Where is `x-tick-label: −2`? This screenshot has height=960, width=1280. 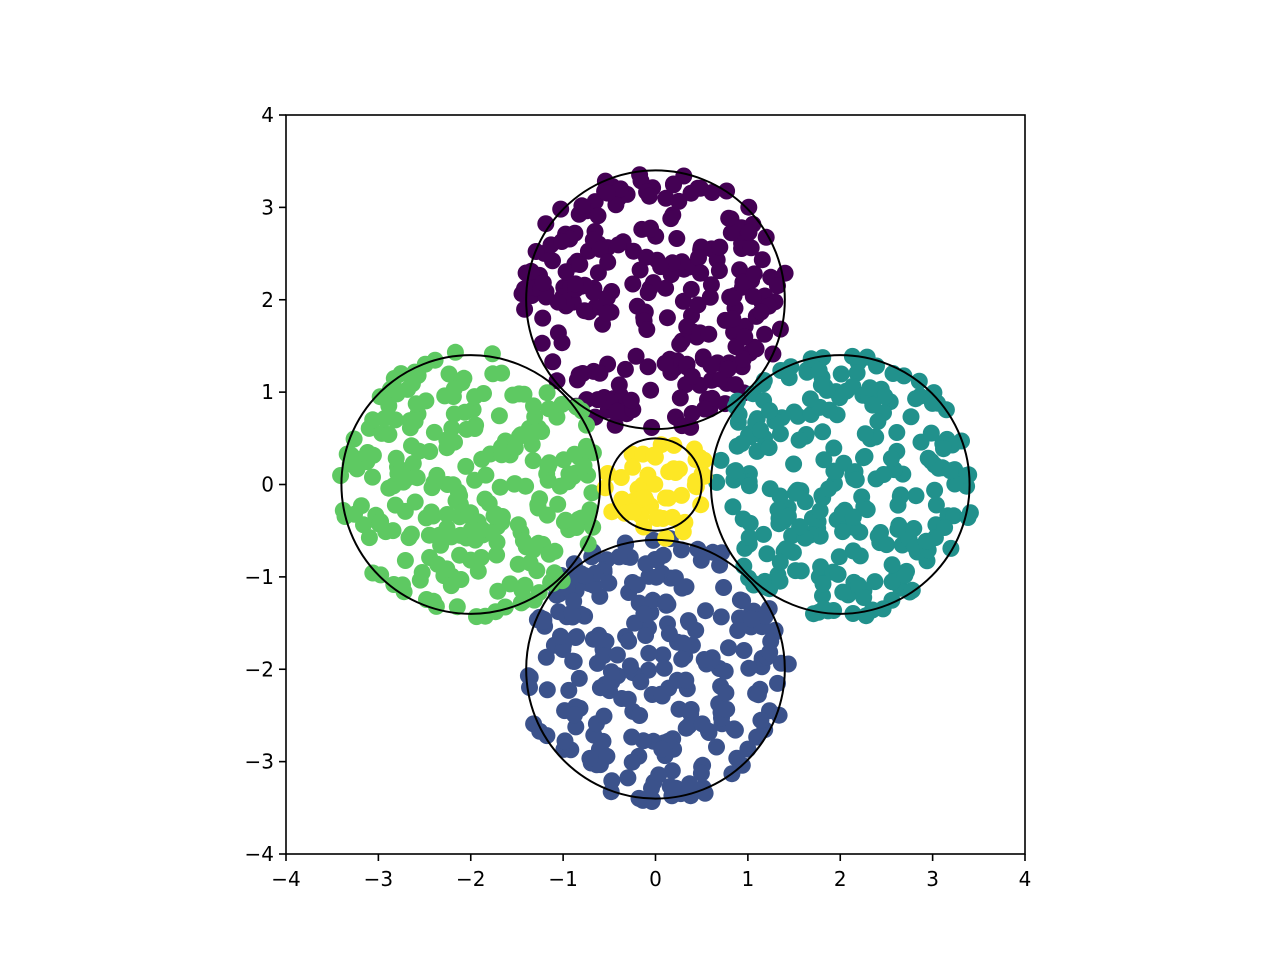 x-tick-label: −2 is located at coordinates (470, 879).